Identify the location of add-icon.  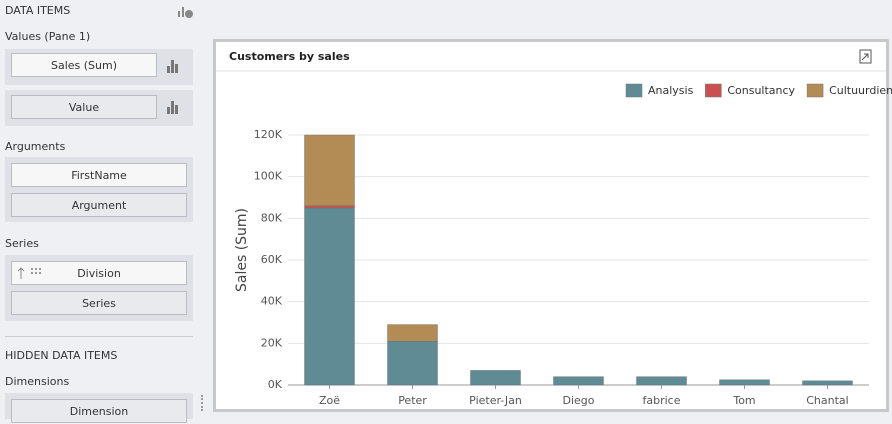
(185, 11).